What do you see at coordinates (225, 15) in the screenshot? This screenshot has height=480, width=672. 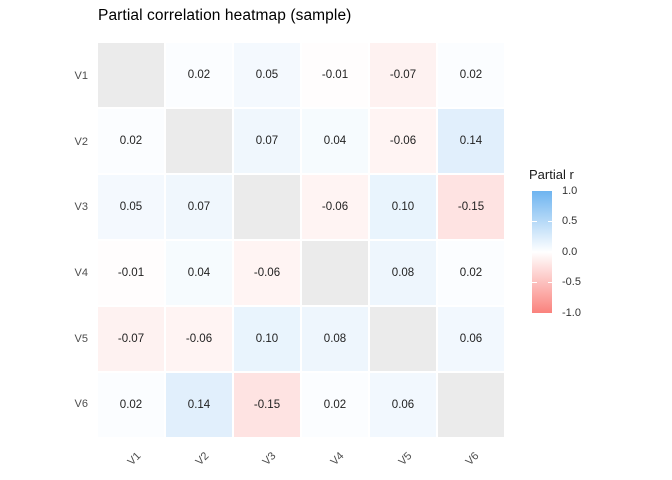 I see `chart-title: Partial correlation heatmap (sample)` at bounding box center [225, 15].